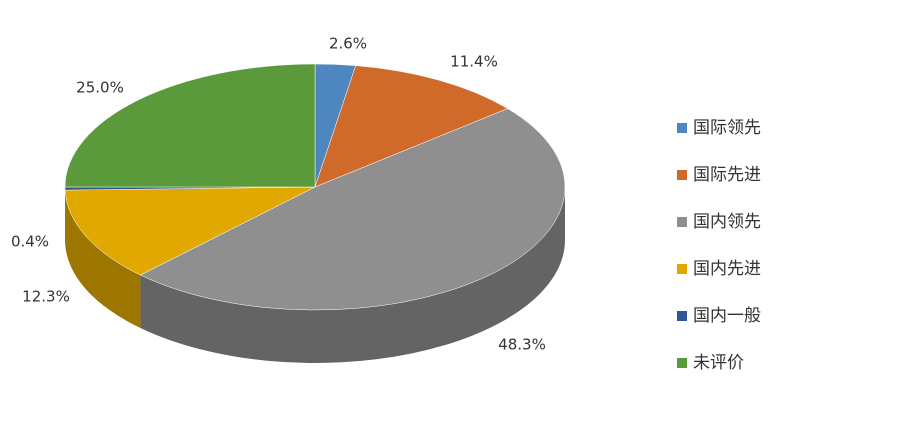 The height and width of the screenshot is (435, 922). What do you see at coordinates (100, 88) in the screenshot?
I see `data-label: 25.0%` at bounding box center [100, 88].